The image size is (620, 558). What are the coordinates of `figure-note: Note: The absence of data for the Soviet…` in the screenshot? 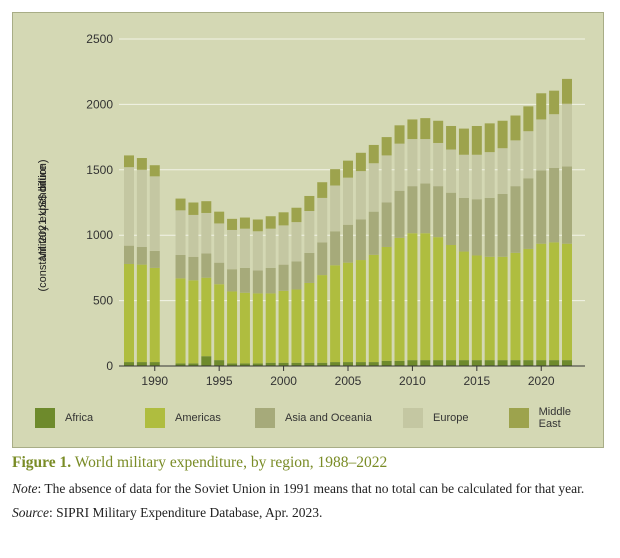 It's located at (312, 488).